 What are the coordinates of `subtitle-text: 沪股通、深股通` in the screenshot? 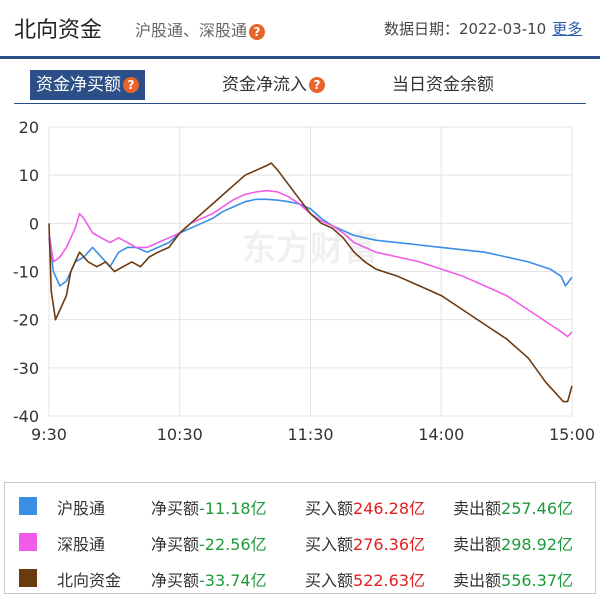 It's located at (191, 30).